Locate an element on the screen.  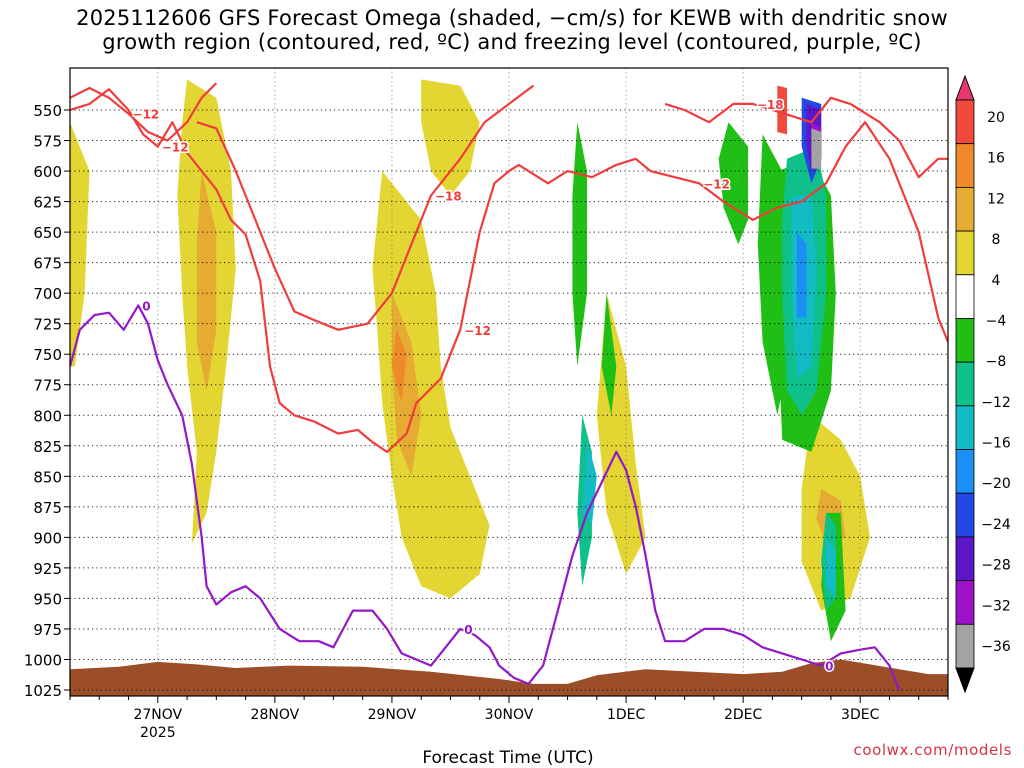
colorbar-label-6: −8 is located at coordinates (996, 362).